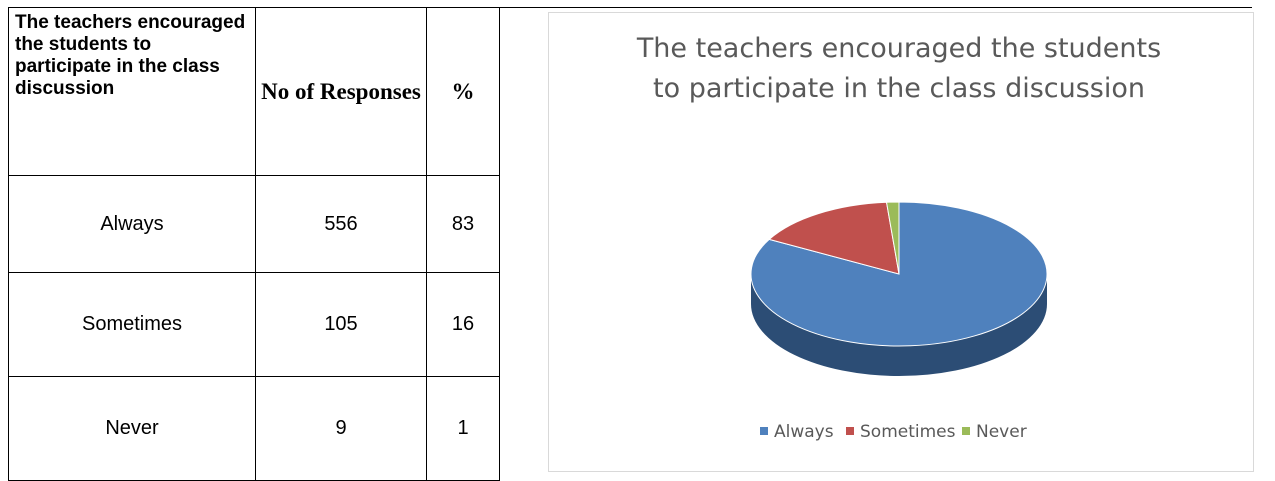 This screenshot has height=481, width=1275. Describe the element at coordinates (341, 224) in the screenshot. I see `cell: 556` at that location.